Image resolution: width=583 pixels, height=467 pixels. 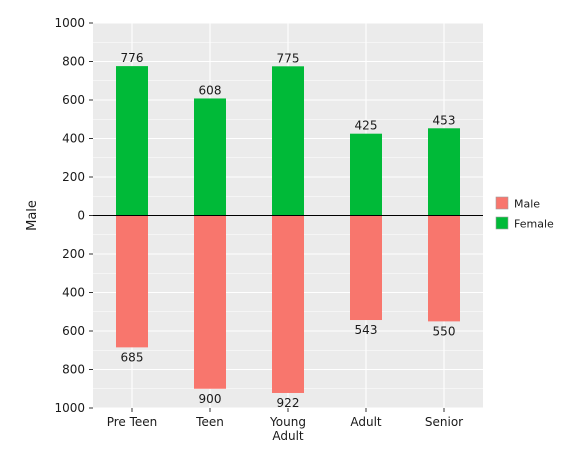 What do you see at coordinates (132, 422) in the screenshot?
I see `x-tick-label: Pre Teen` at bounding box center [132, 422].